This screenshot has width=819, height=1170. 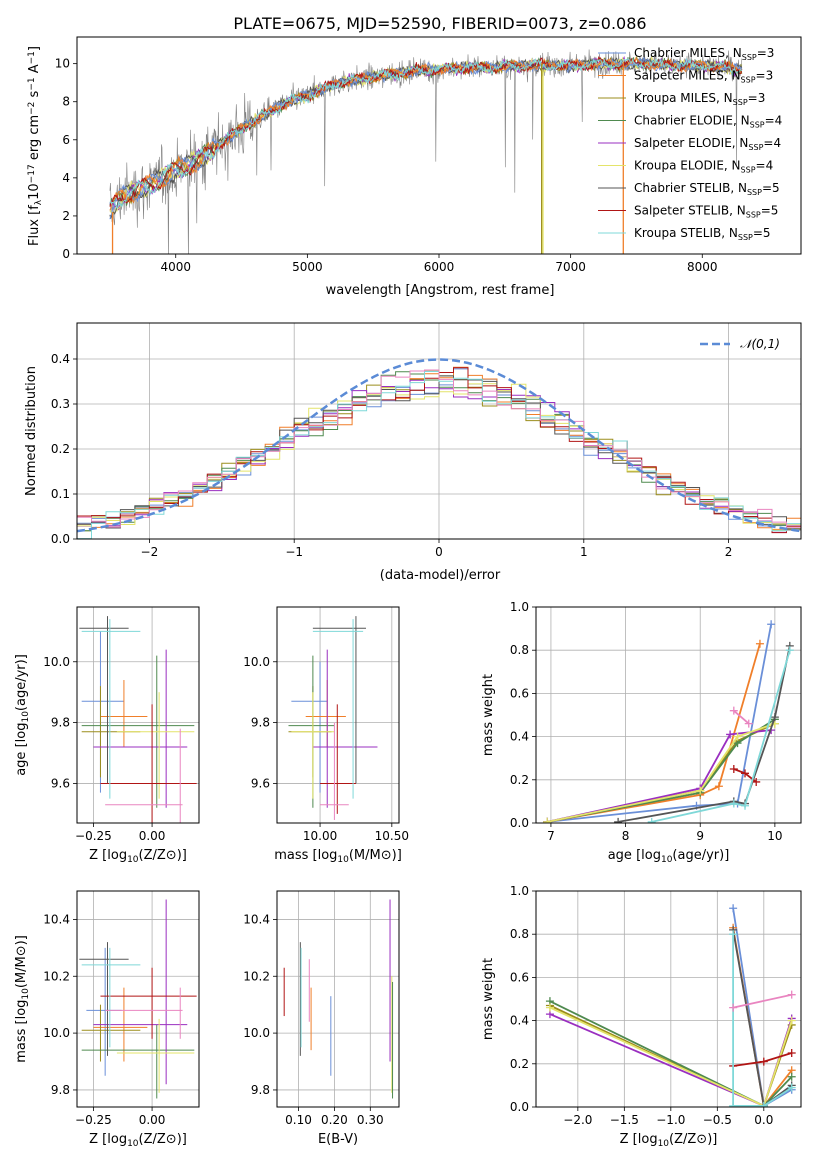 I want to click on x-tick-label: −2, so click(x=150, y=552).